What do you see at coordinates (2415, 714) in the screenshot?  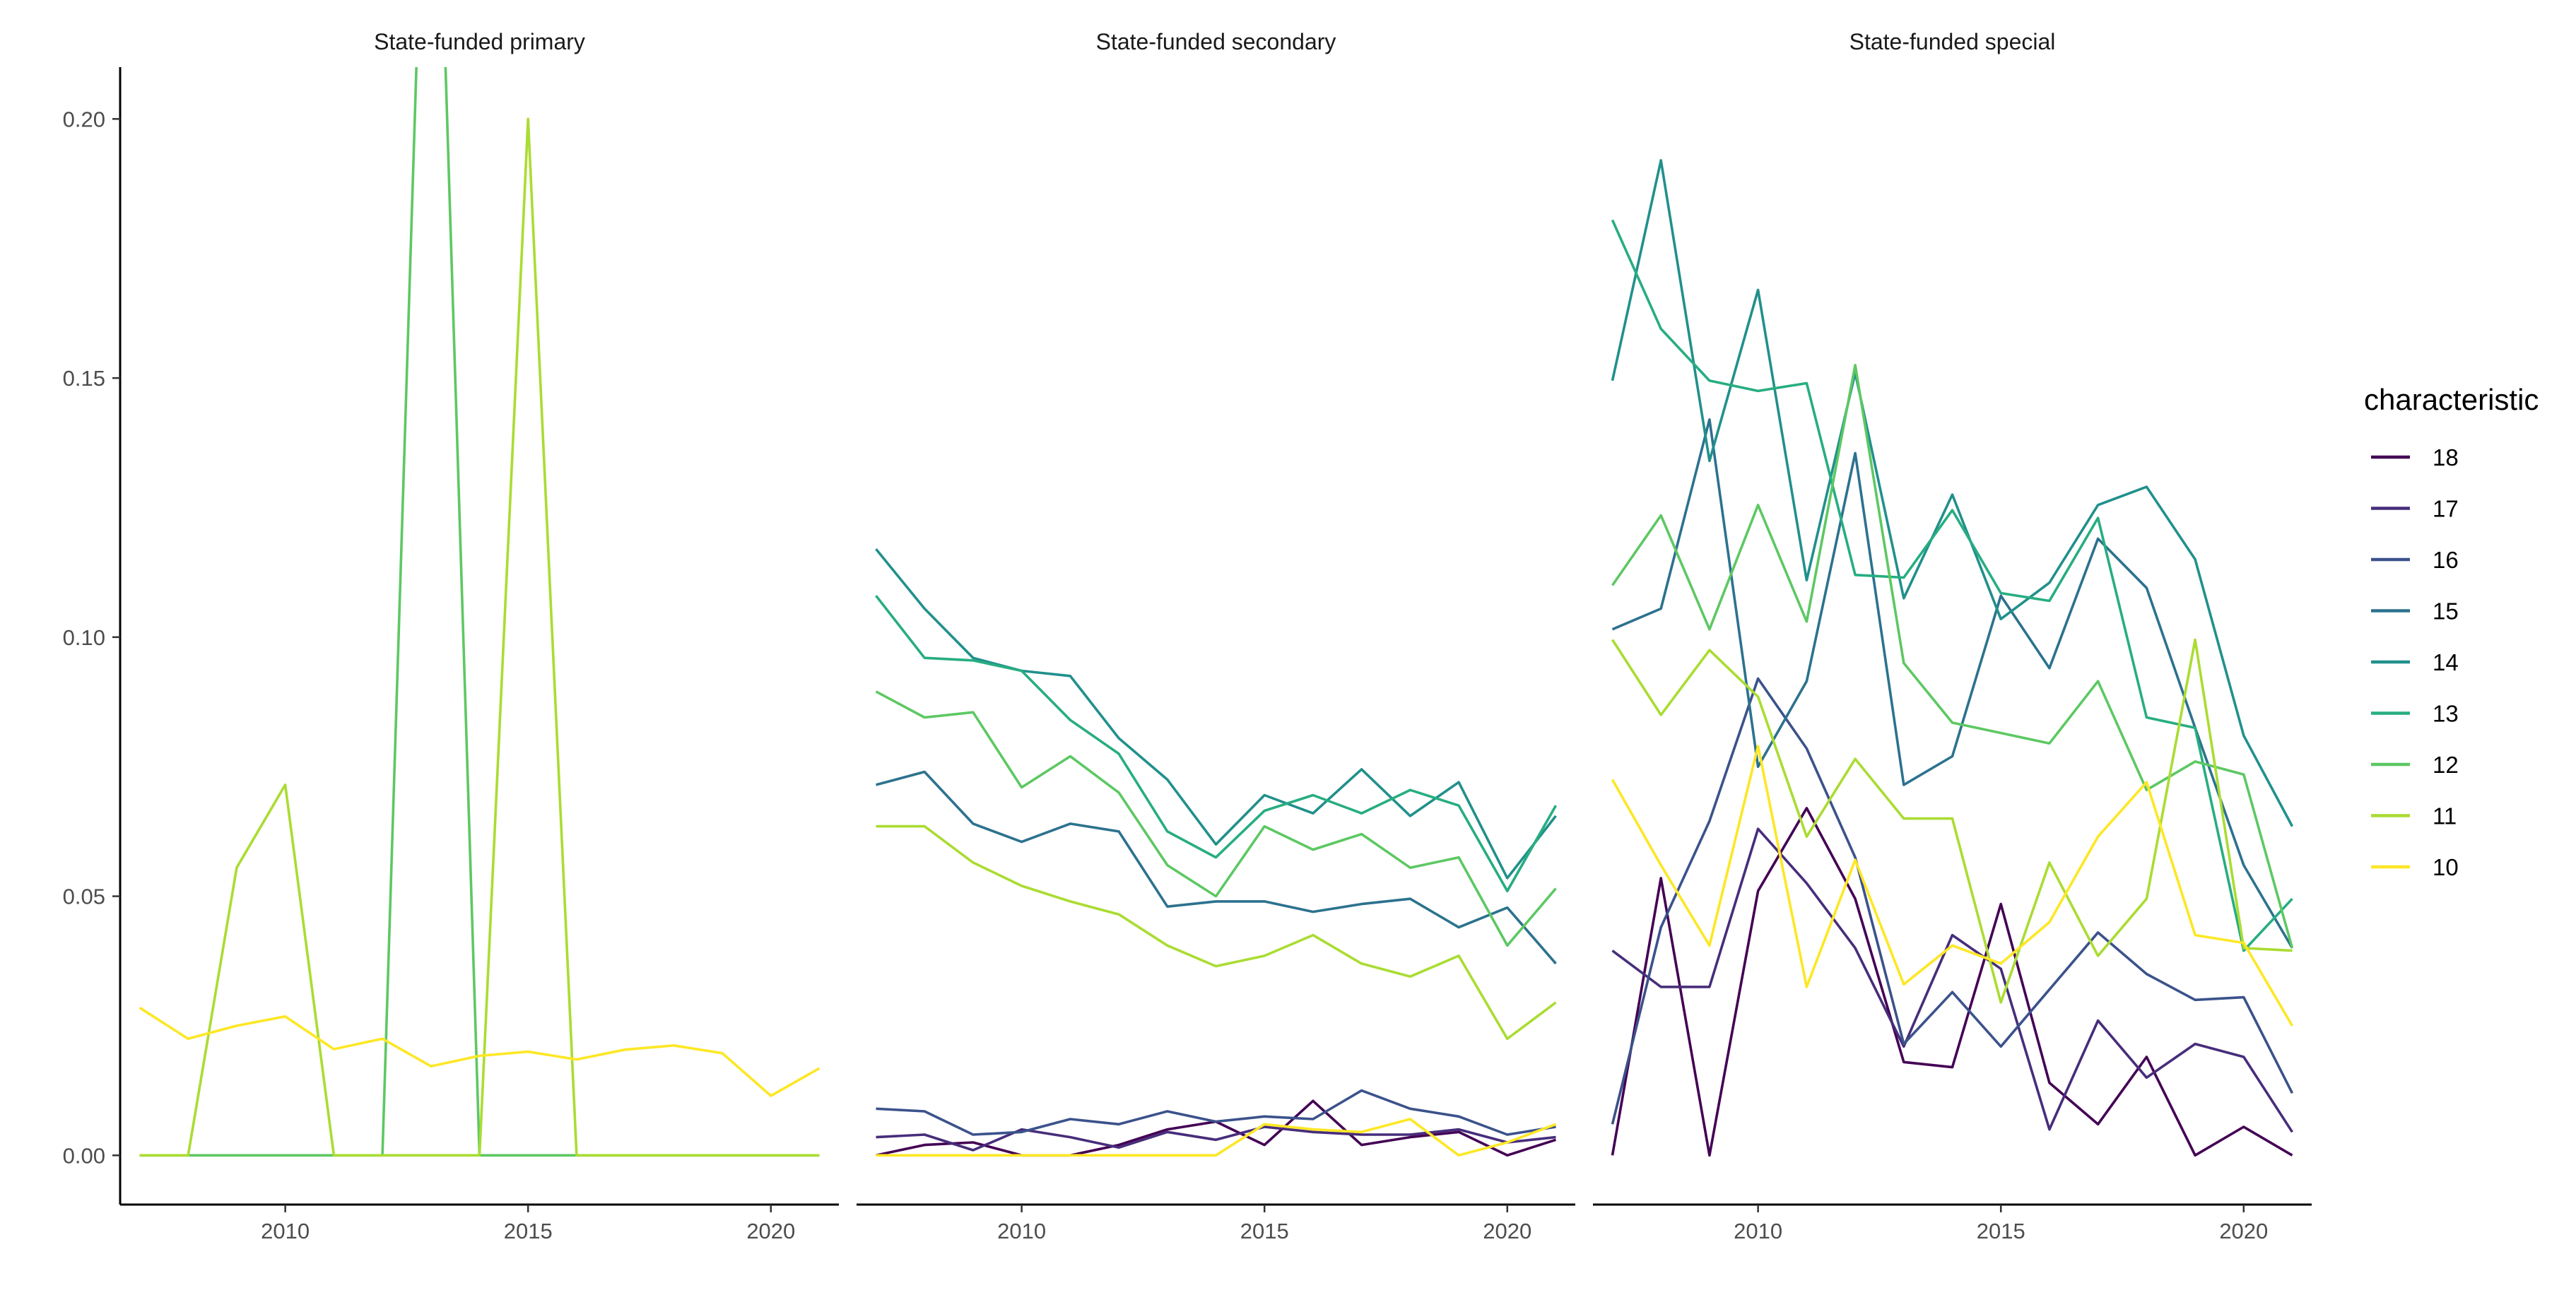 I see `legend-item: 13` at bounding box center [2415, 714].